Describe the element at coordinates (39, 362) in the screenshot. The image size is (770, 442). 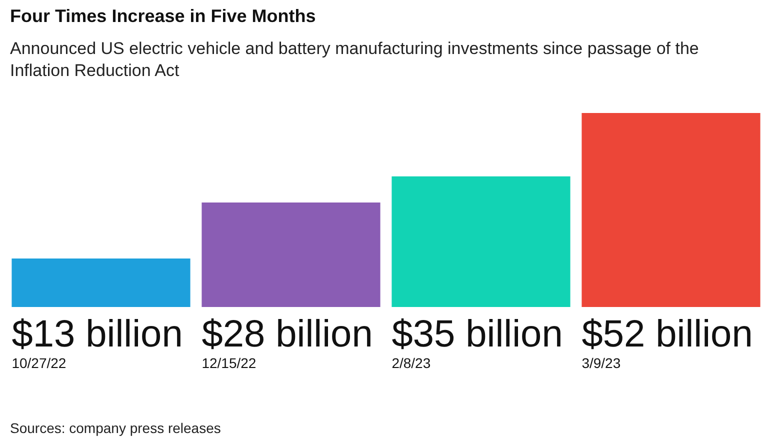
I see `x-tick-label: 10/27/22` at that location.